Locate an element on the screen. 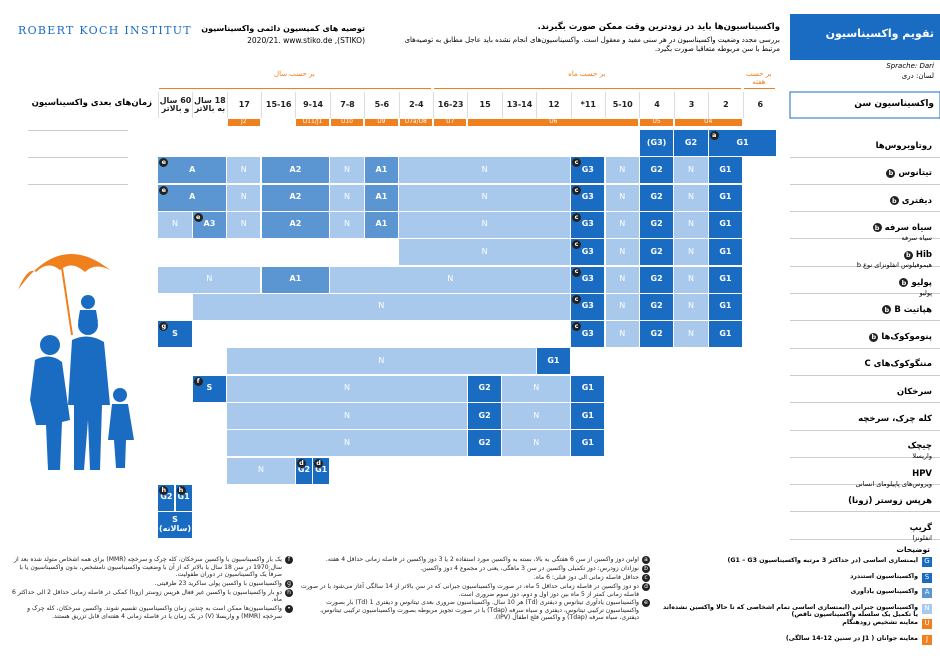 The height and width of the screenshot is (663, 940). cell-note: h is located at coordinates (164, 490).